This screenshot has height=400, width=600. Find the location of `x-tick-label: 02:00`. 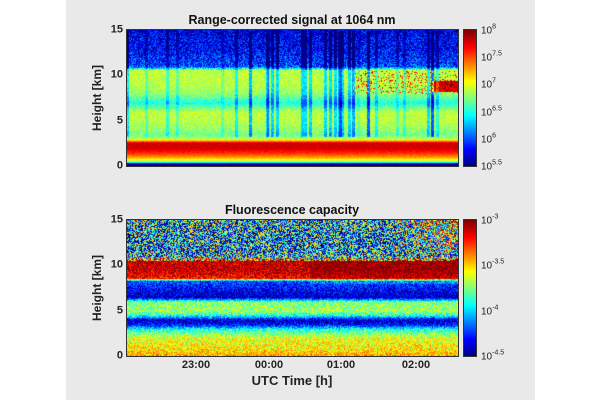

x-tick-label: 02:00 is located at coordinates (416, 365).